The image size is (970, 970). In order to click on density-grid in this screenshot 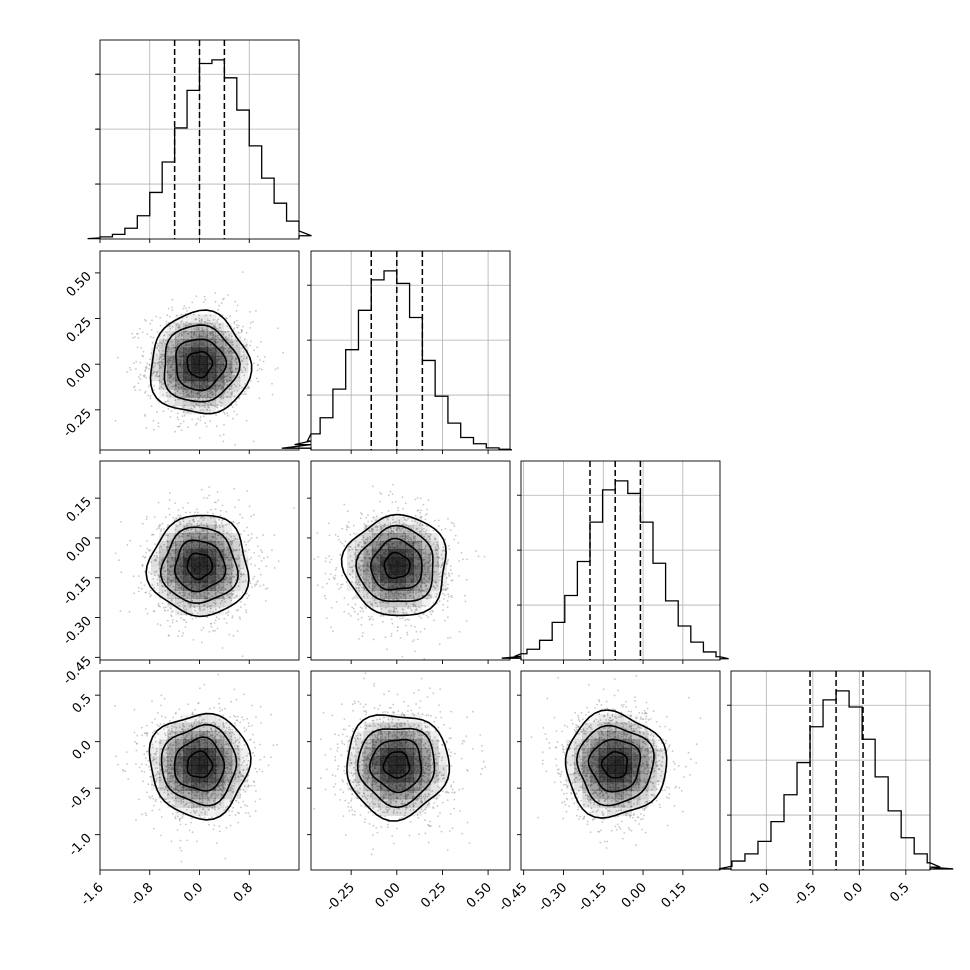, I will do `click(397, 566)`.